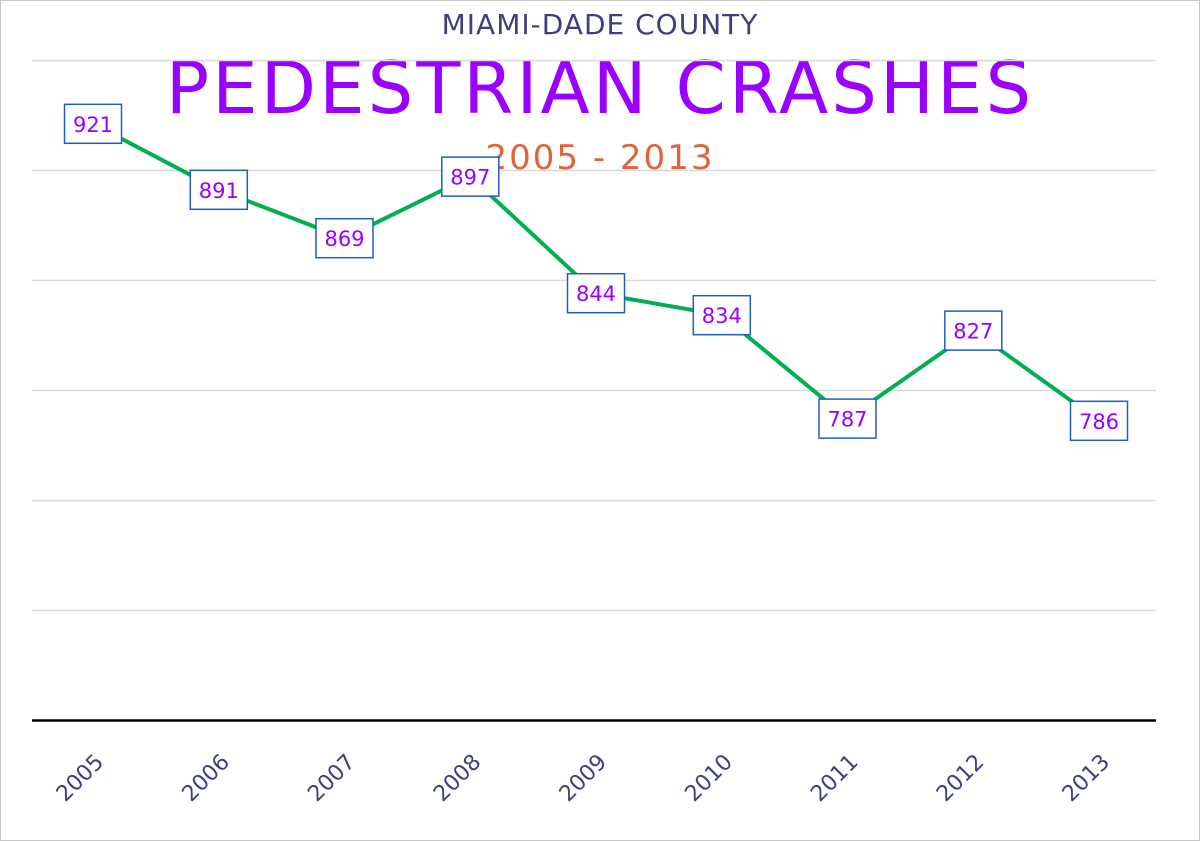 Image resolution: width=1200 pixels, height=841 pixels. I want to click on x-tick-label: 2013, so click(1086, 778).